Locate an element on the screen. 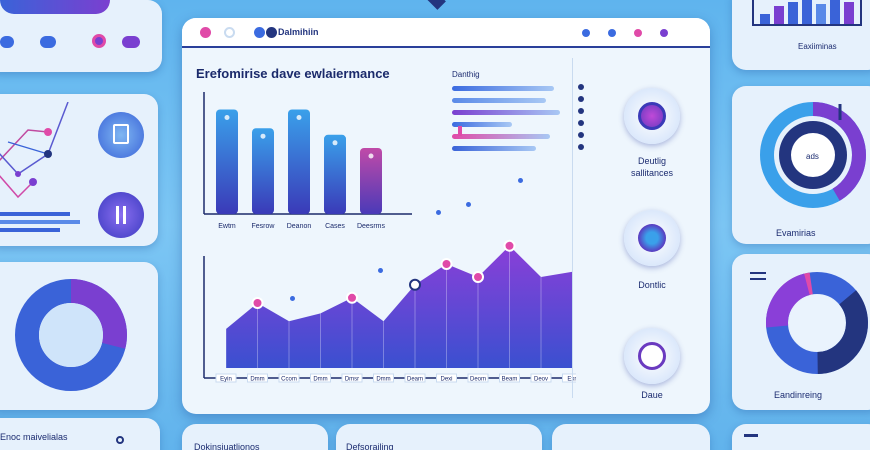 Image resolution: width=870 pixels, height=450 pixels. top-right-card: Eaxiiminas is located at coordinates (801, 35).